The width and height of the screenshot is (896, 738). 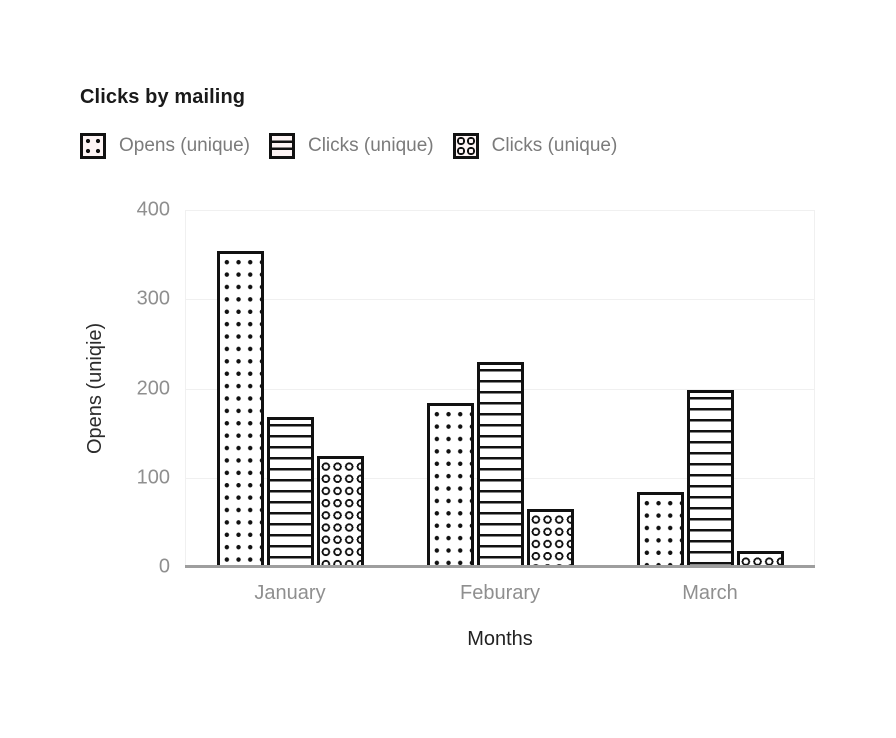 What do you see at coordinates (95, 388) in the screenshot?
I see `y-axis-title: Opens (uniqie)` at bounding box center [95, 388].